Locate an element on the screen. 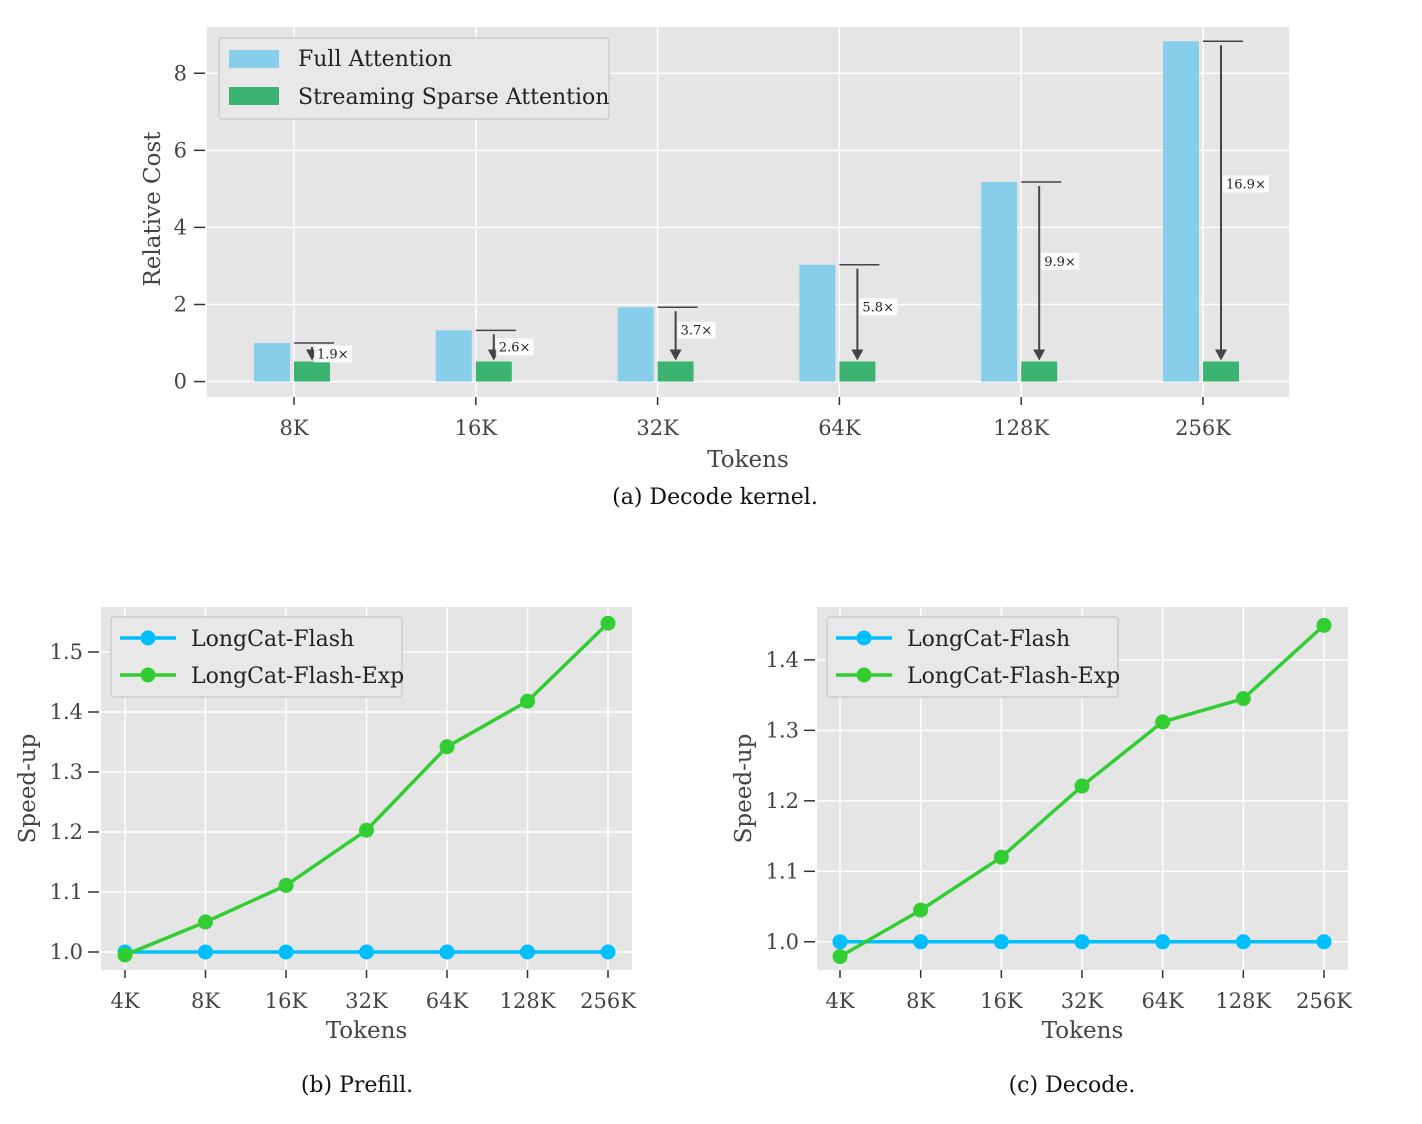  legend-label-streaming-sparse-attention: Streaming Sparse Attention is located at coordinates (453, 97).